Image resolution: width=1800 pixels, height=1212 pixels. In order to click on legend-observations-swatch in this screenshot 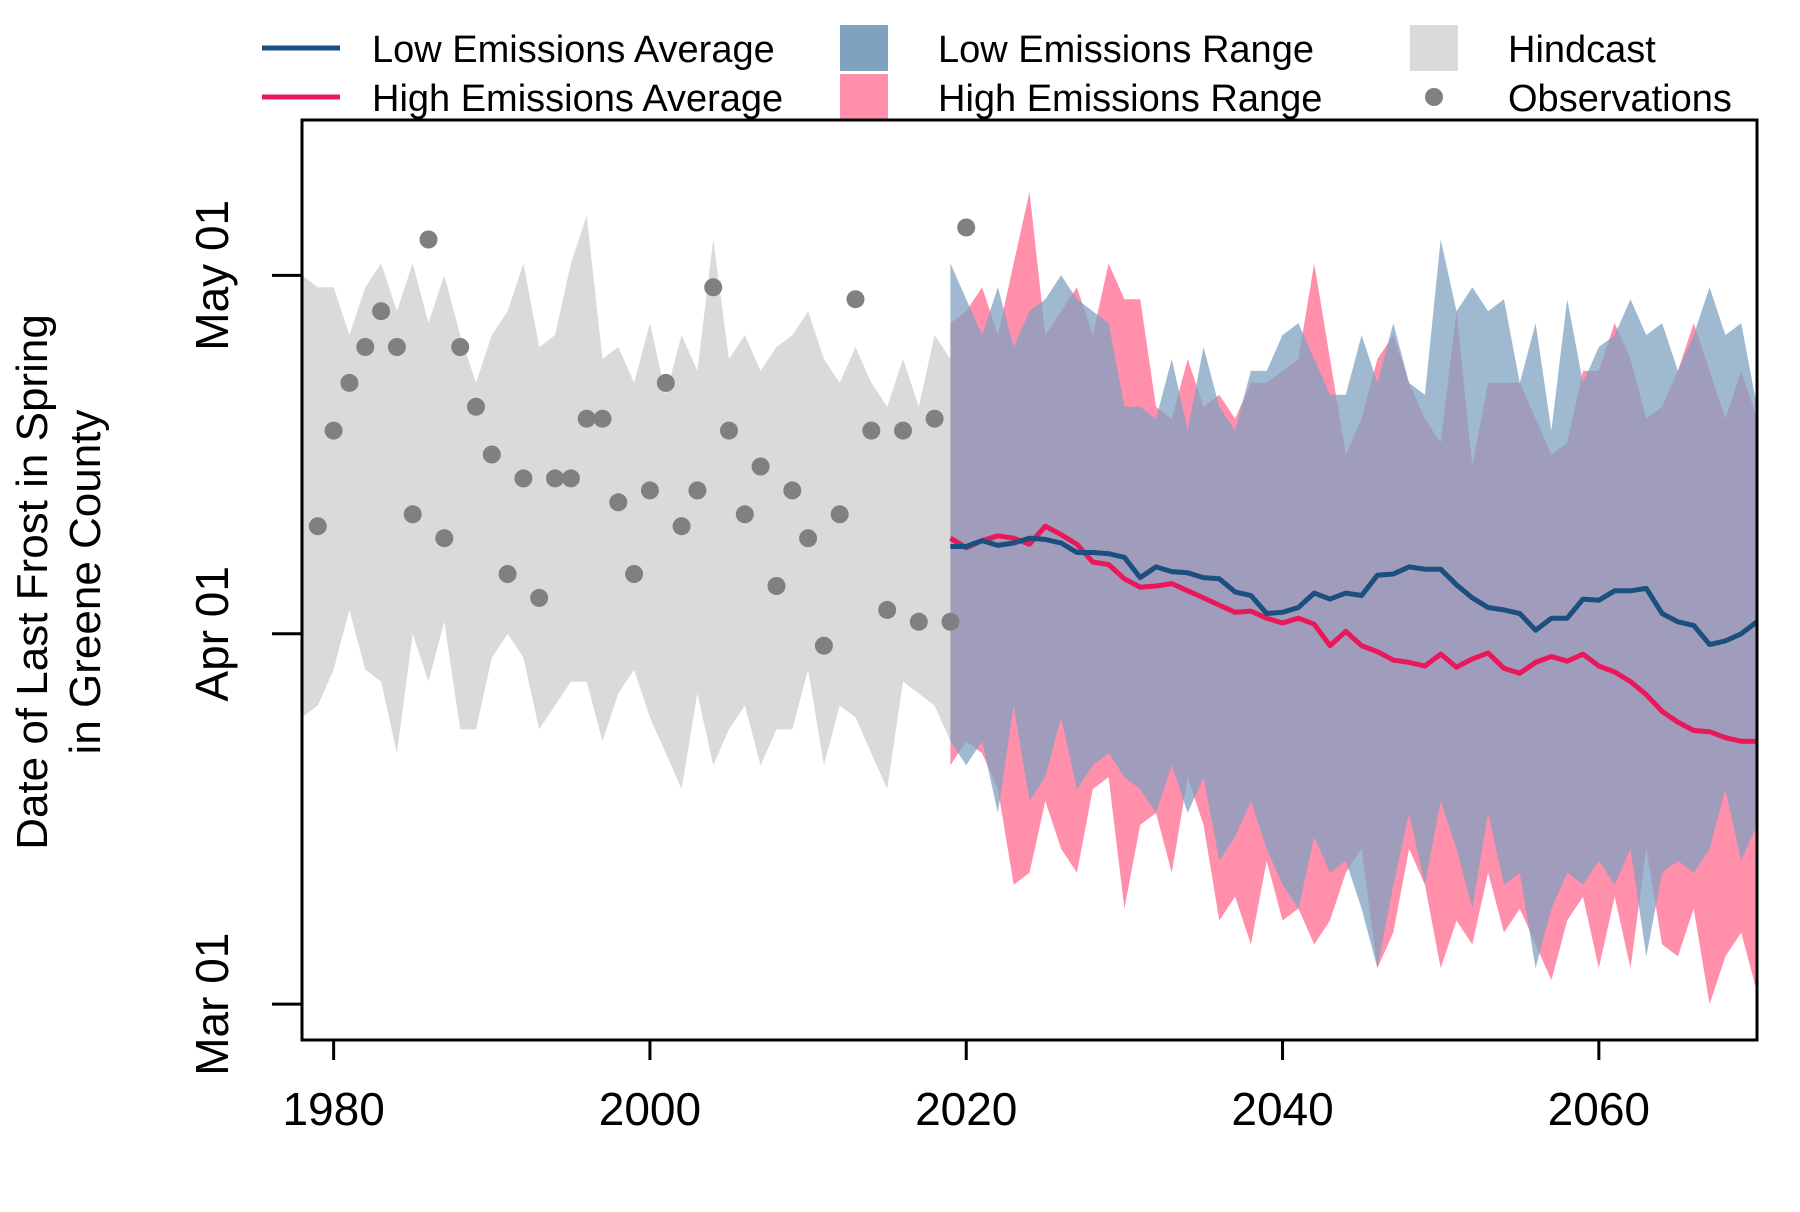, I will do `click(1434, 97)`.